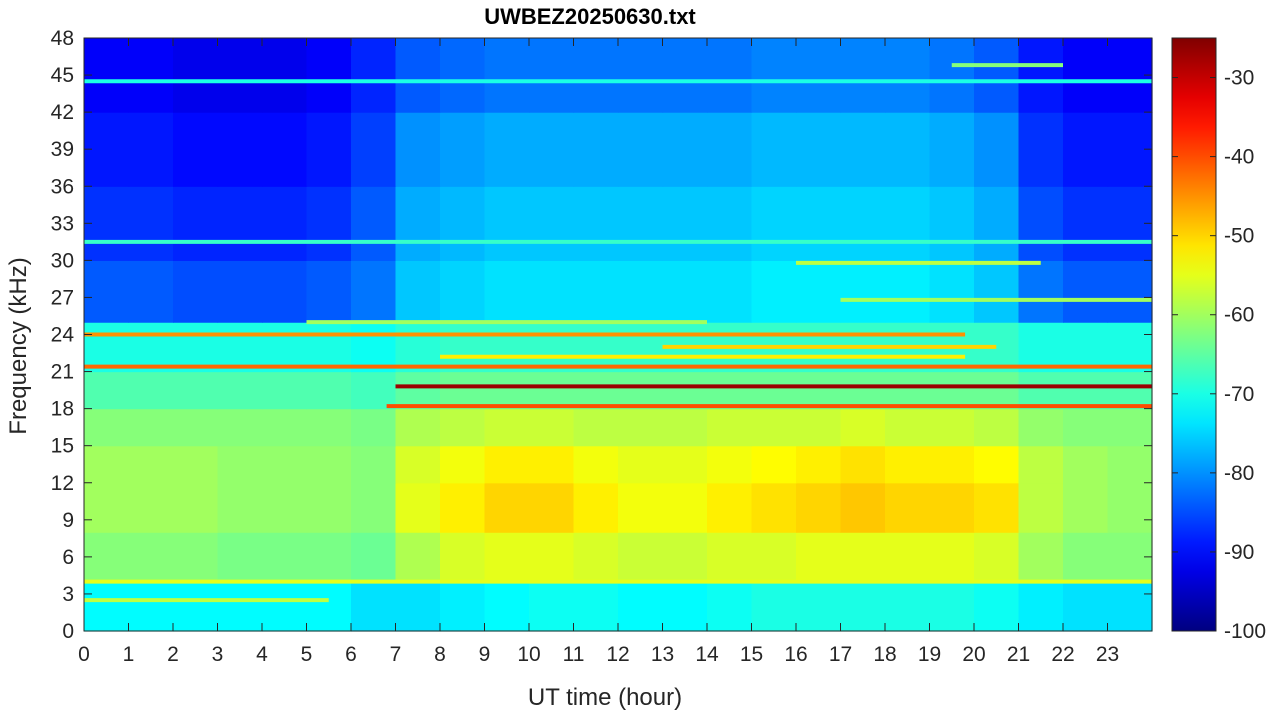 The width and height of the screenshot is (1280, 715). What do you see at coordinates (707, 654) in the screenshot?
I see `x-tick-label: 14` at bounding box center [707, 654].